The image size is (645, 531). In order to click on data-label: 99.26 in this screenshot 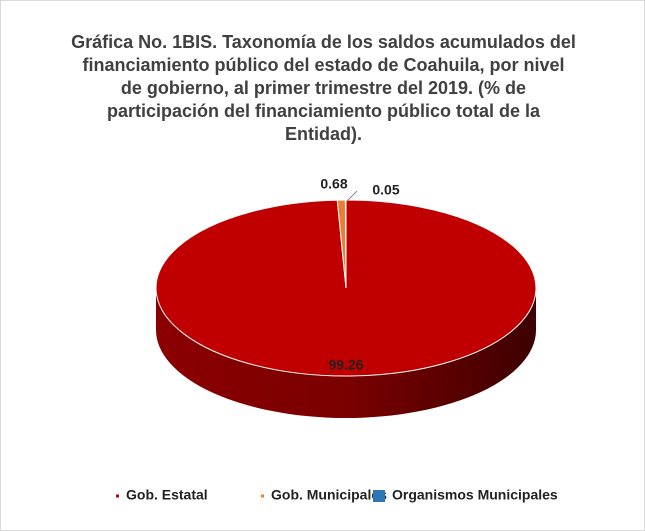, I will do `click(345, 365)`.